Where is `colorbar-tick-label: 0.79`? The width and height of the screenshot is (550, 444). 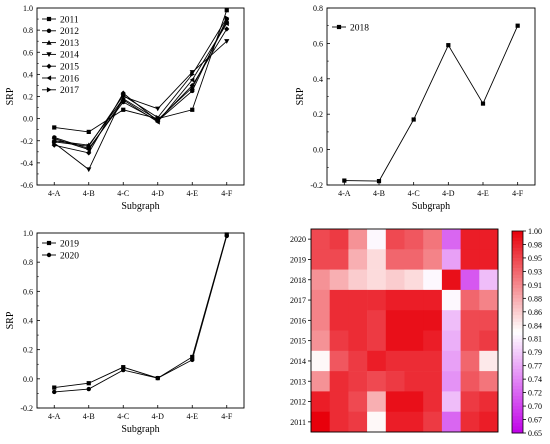 colorbar-tick-label: 0.79 is located at coordinates (535, 352).